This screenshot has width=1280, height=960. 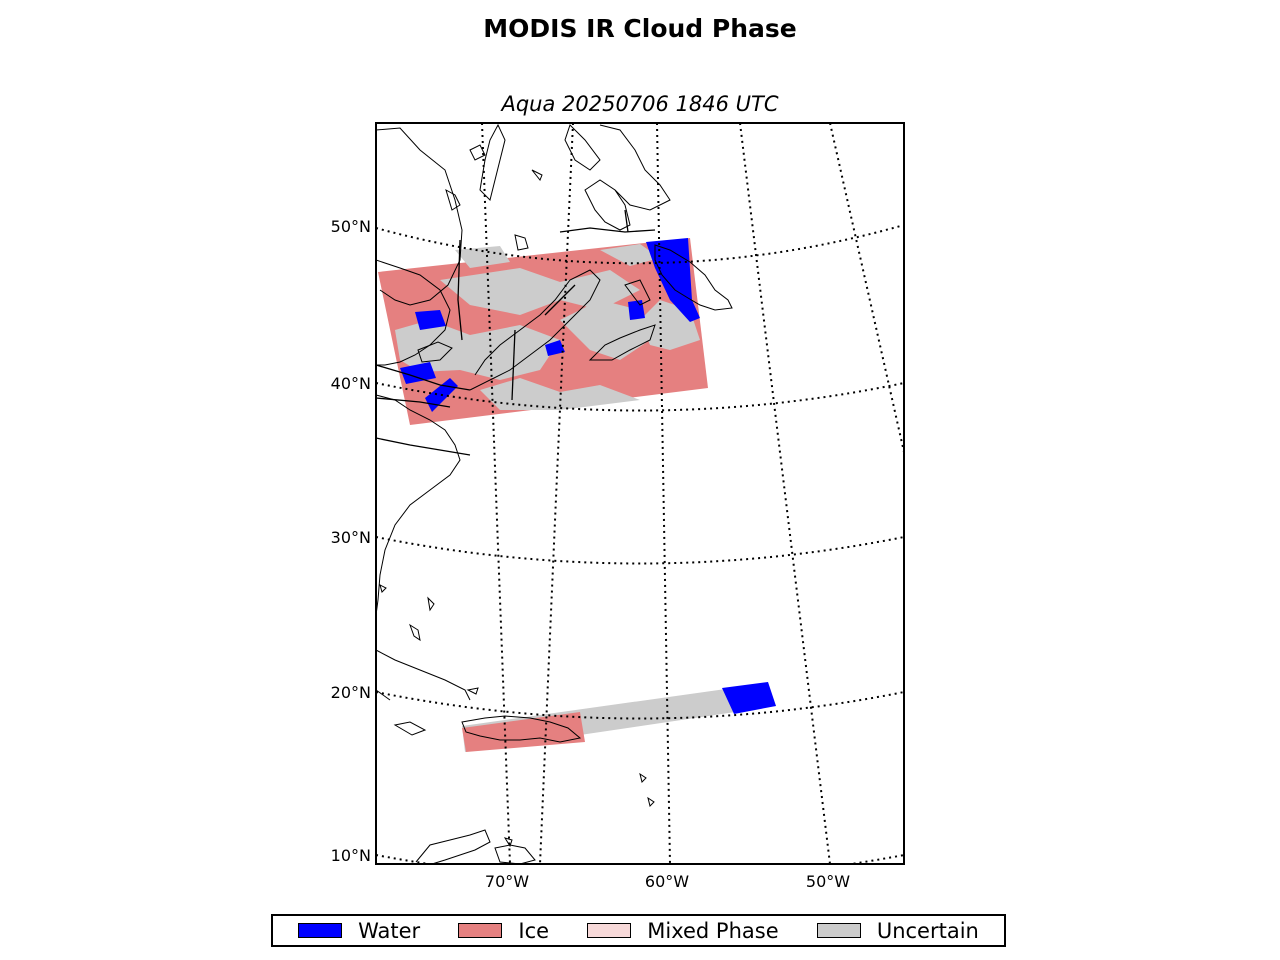 What do you see at coordinates (828, 881) in the screenshot?
I see `lon-label-50w: 50°W` at bounding box center [828, 881].